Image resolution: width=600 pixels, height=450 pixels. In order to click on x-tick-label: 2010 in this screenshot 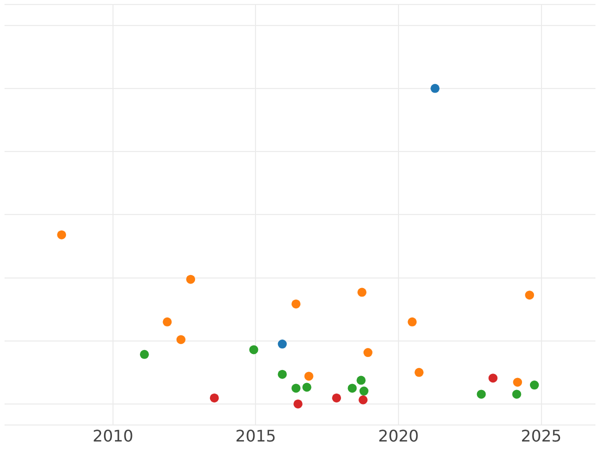, I will do `click(113, 436)`.